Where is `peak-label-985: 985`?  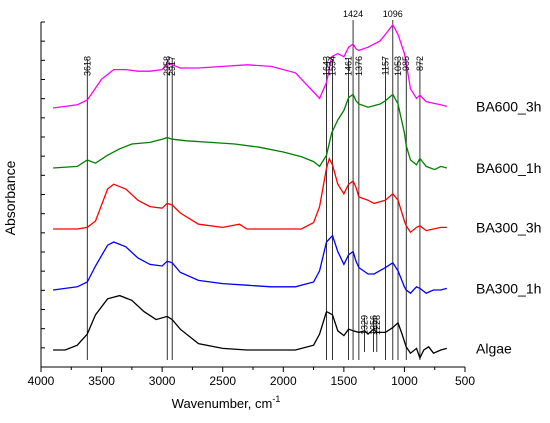 peak-label-985: 985 is located at coordinates (406, 63).